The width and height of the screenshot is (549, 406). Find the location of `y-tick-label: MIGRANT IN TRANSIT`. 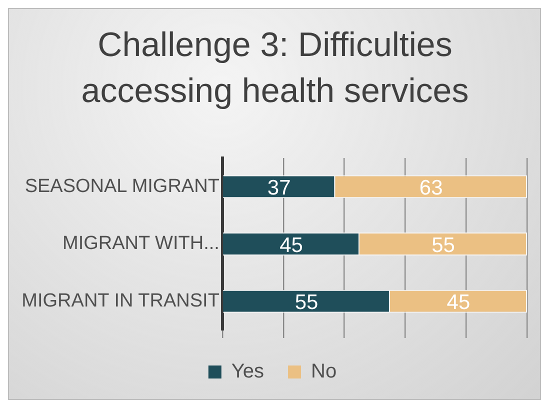

y-tick-label: MIGRANT IN TRANSIT is located at coordinates (121, 301).